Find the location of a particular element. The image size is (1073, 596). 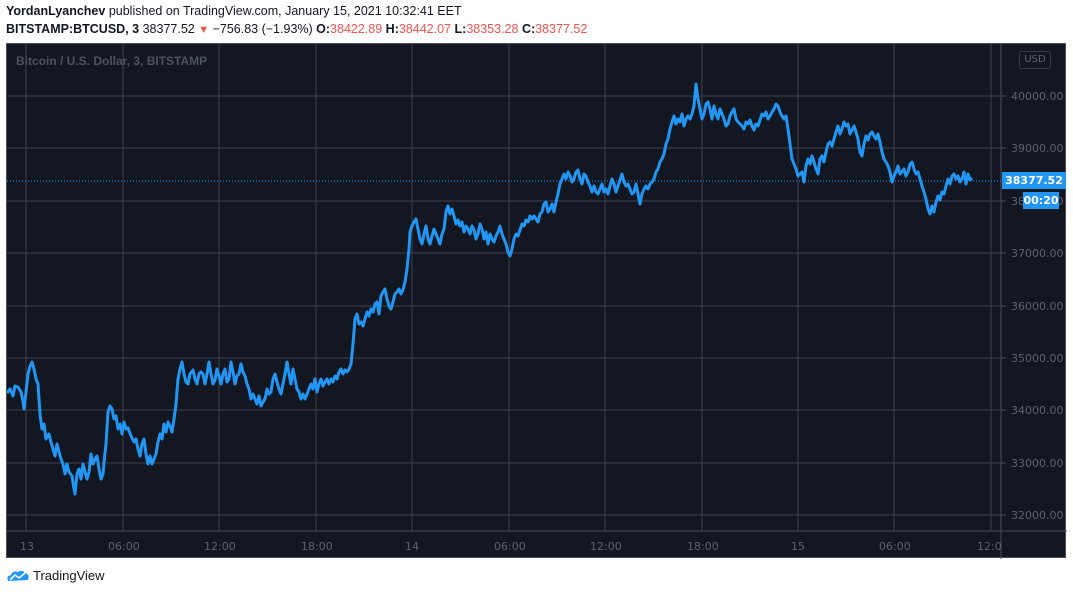

x-tick: 12:0 is located at coordinates (989, 546).